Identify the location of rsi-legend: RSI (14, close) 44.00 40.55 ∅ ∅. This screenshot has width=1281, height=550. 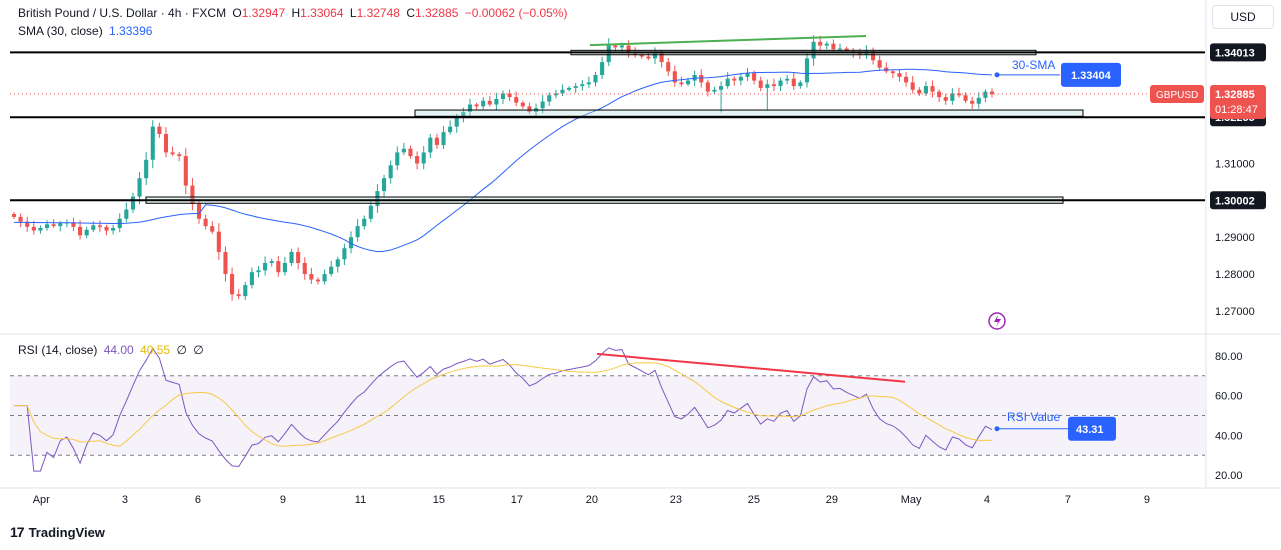
(112, 350).